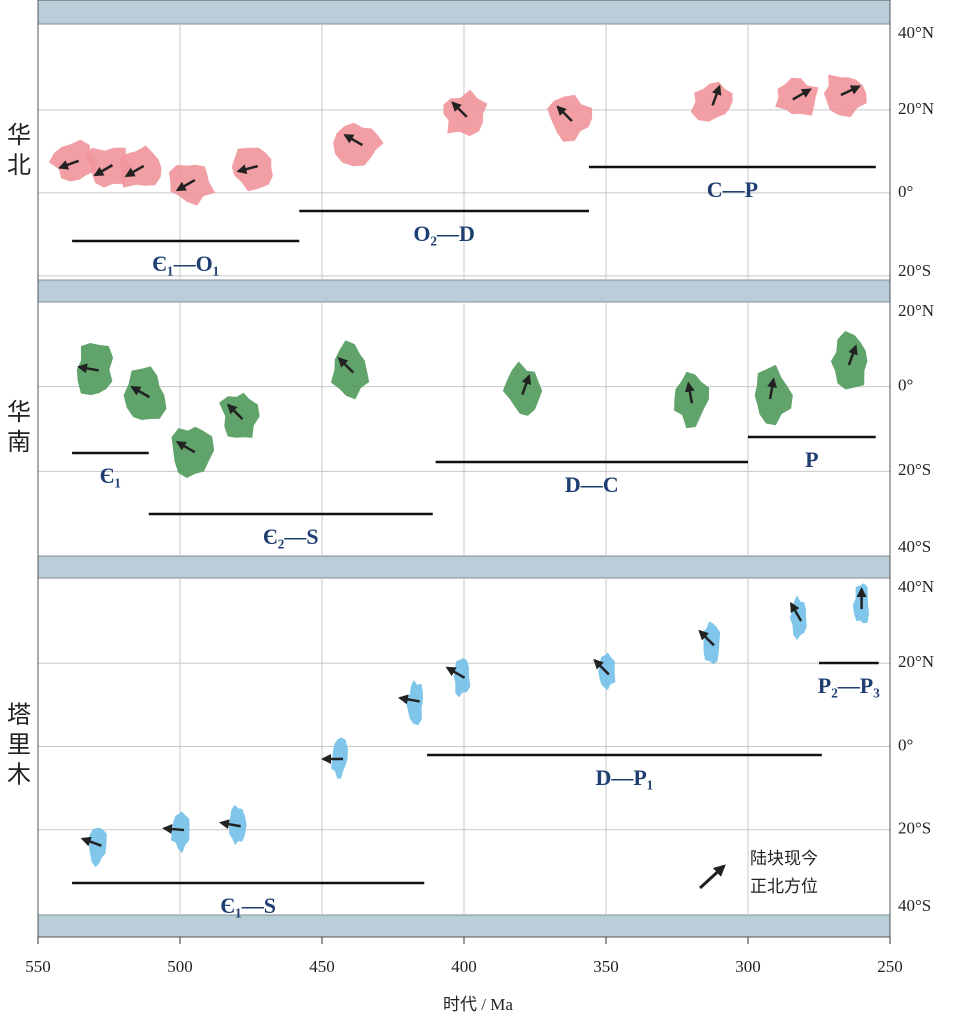  What do you see at coordinates (322, 966) in the screenshot?
I see `x-tick-label: 450` at bounding box center [322, 966].